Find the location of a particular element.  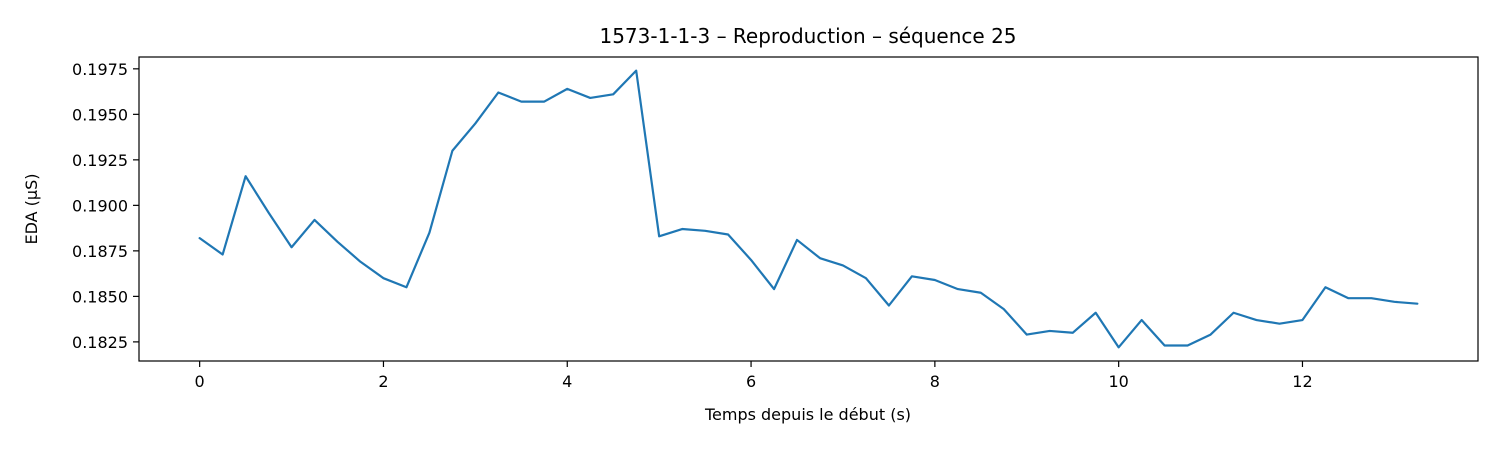

x-tick-label: 10 is located at coordinates (1118, 381).